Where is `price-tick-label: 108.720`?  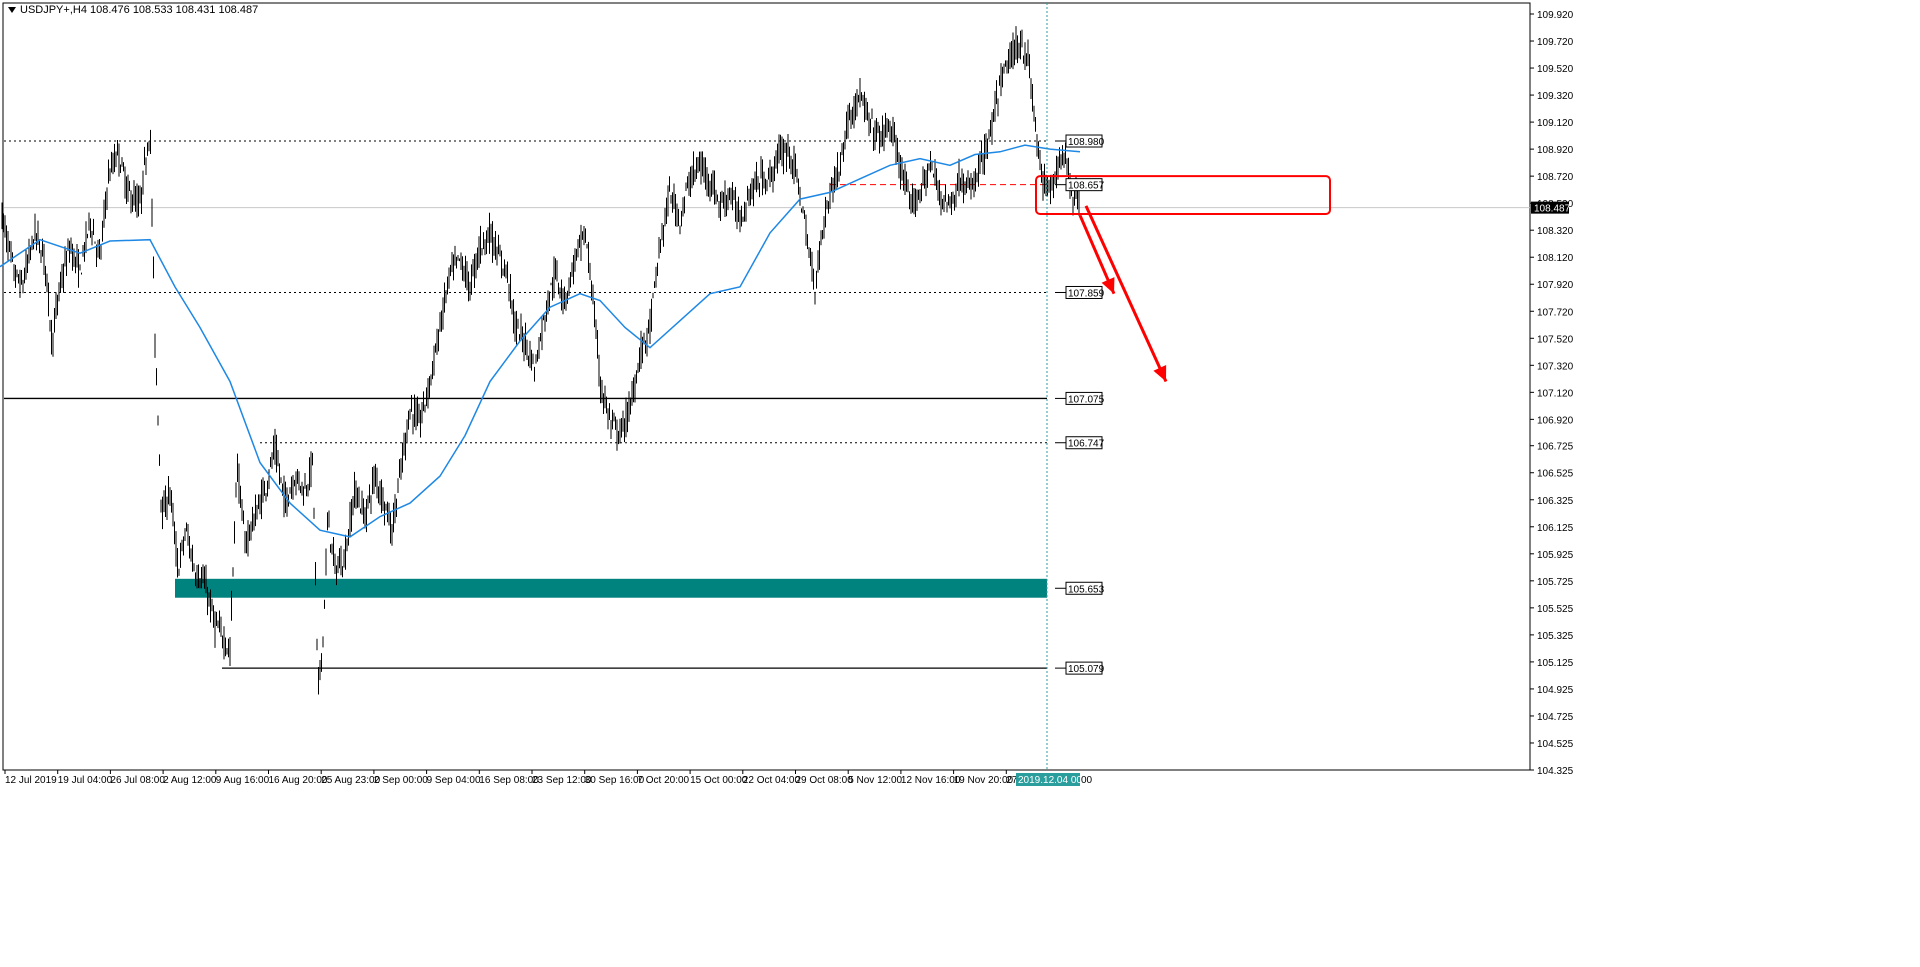 price-tick-label: 108.720 is located at coordinates (1555, 177).